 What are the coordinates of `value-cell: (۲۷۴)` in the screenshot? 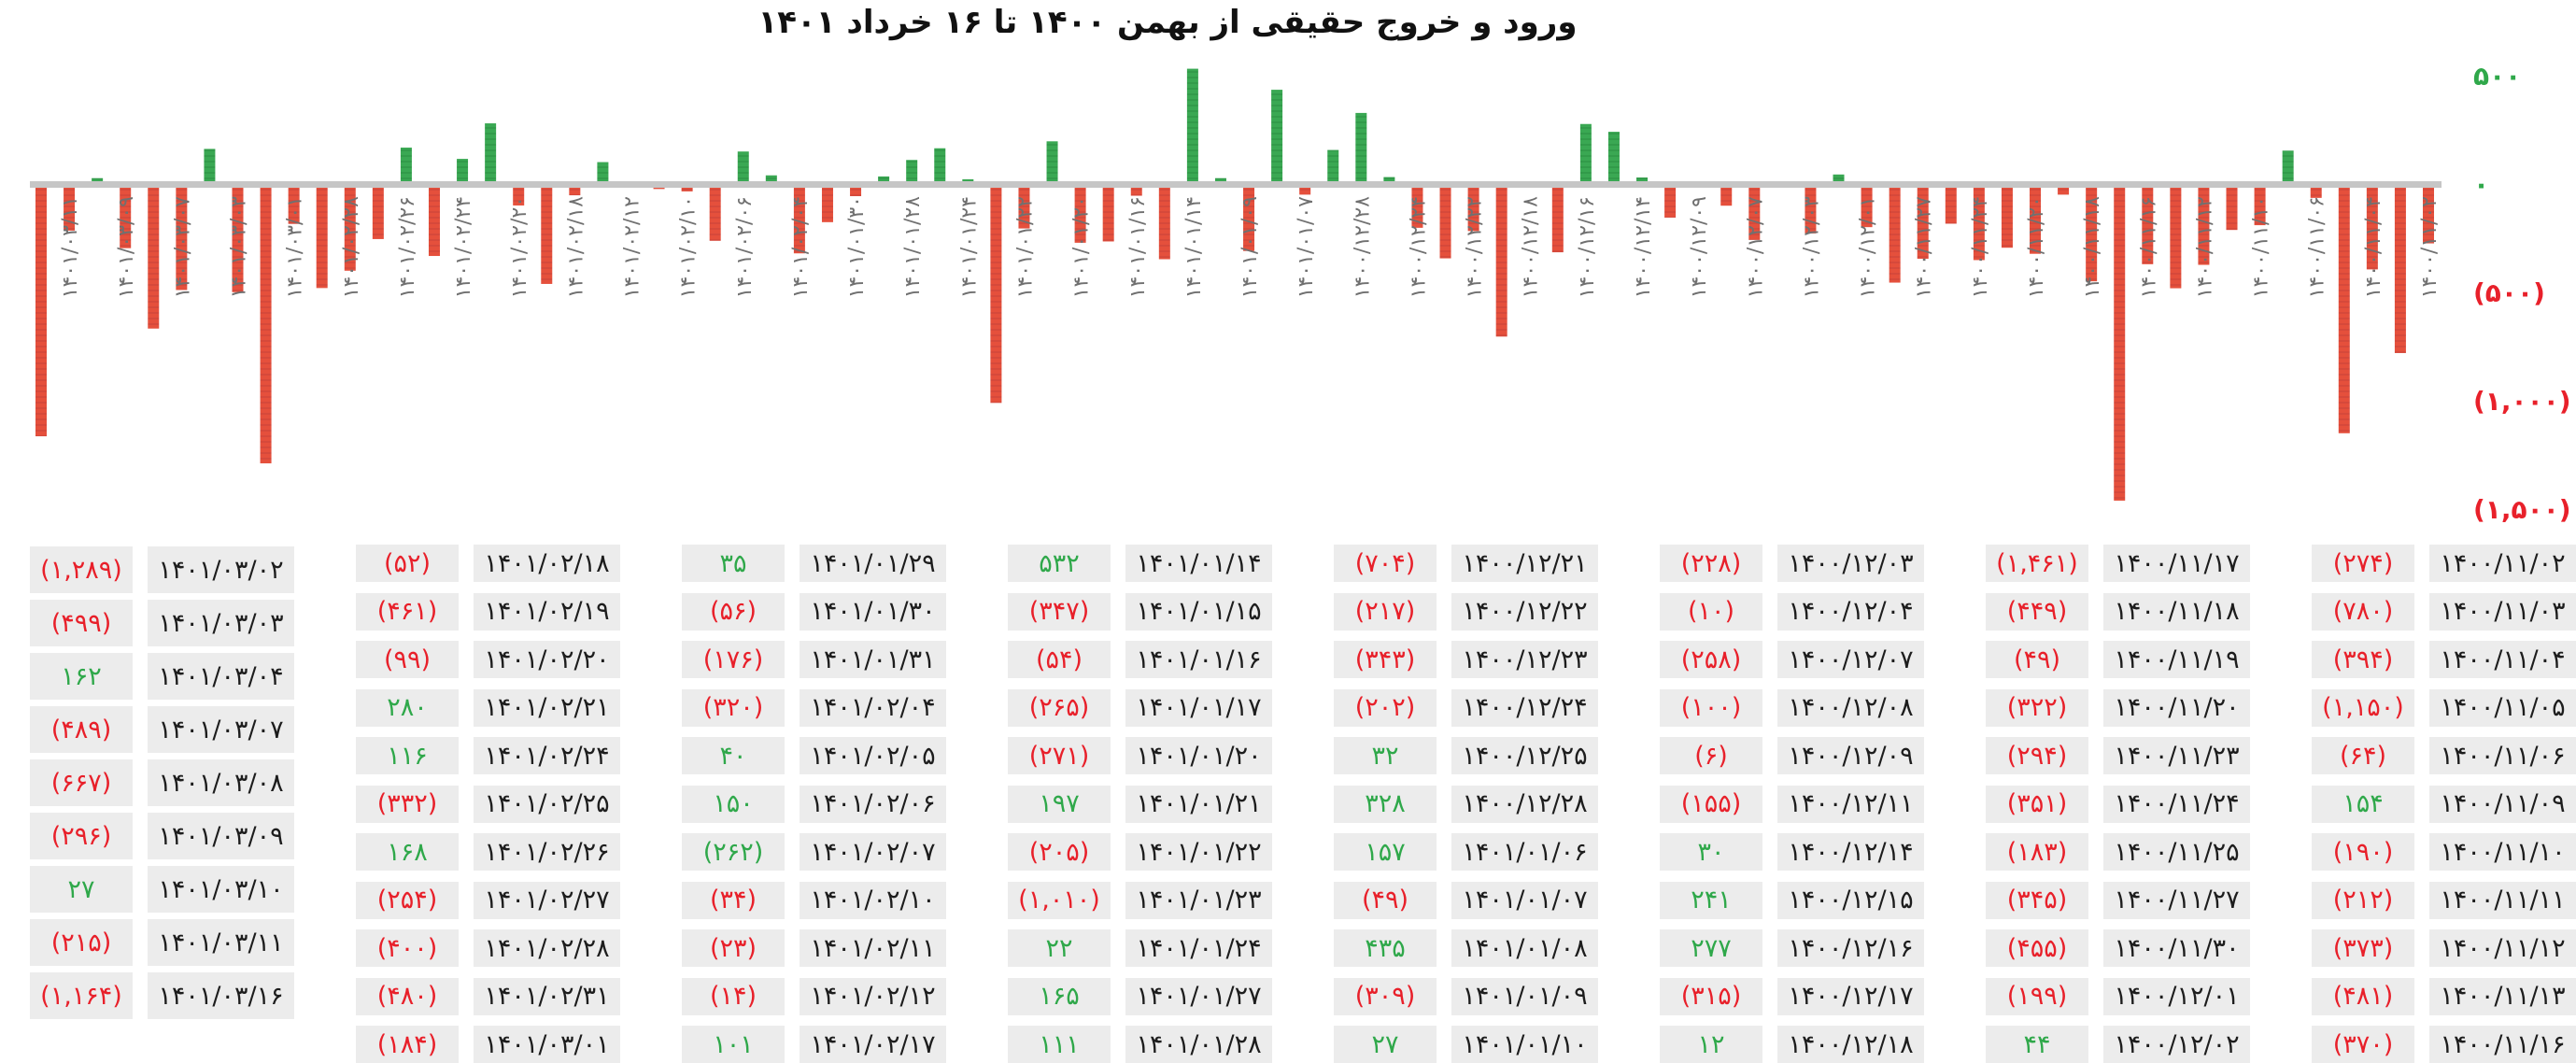 It's located at (2363, 563).